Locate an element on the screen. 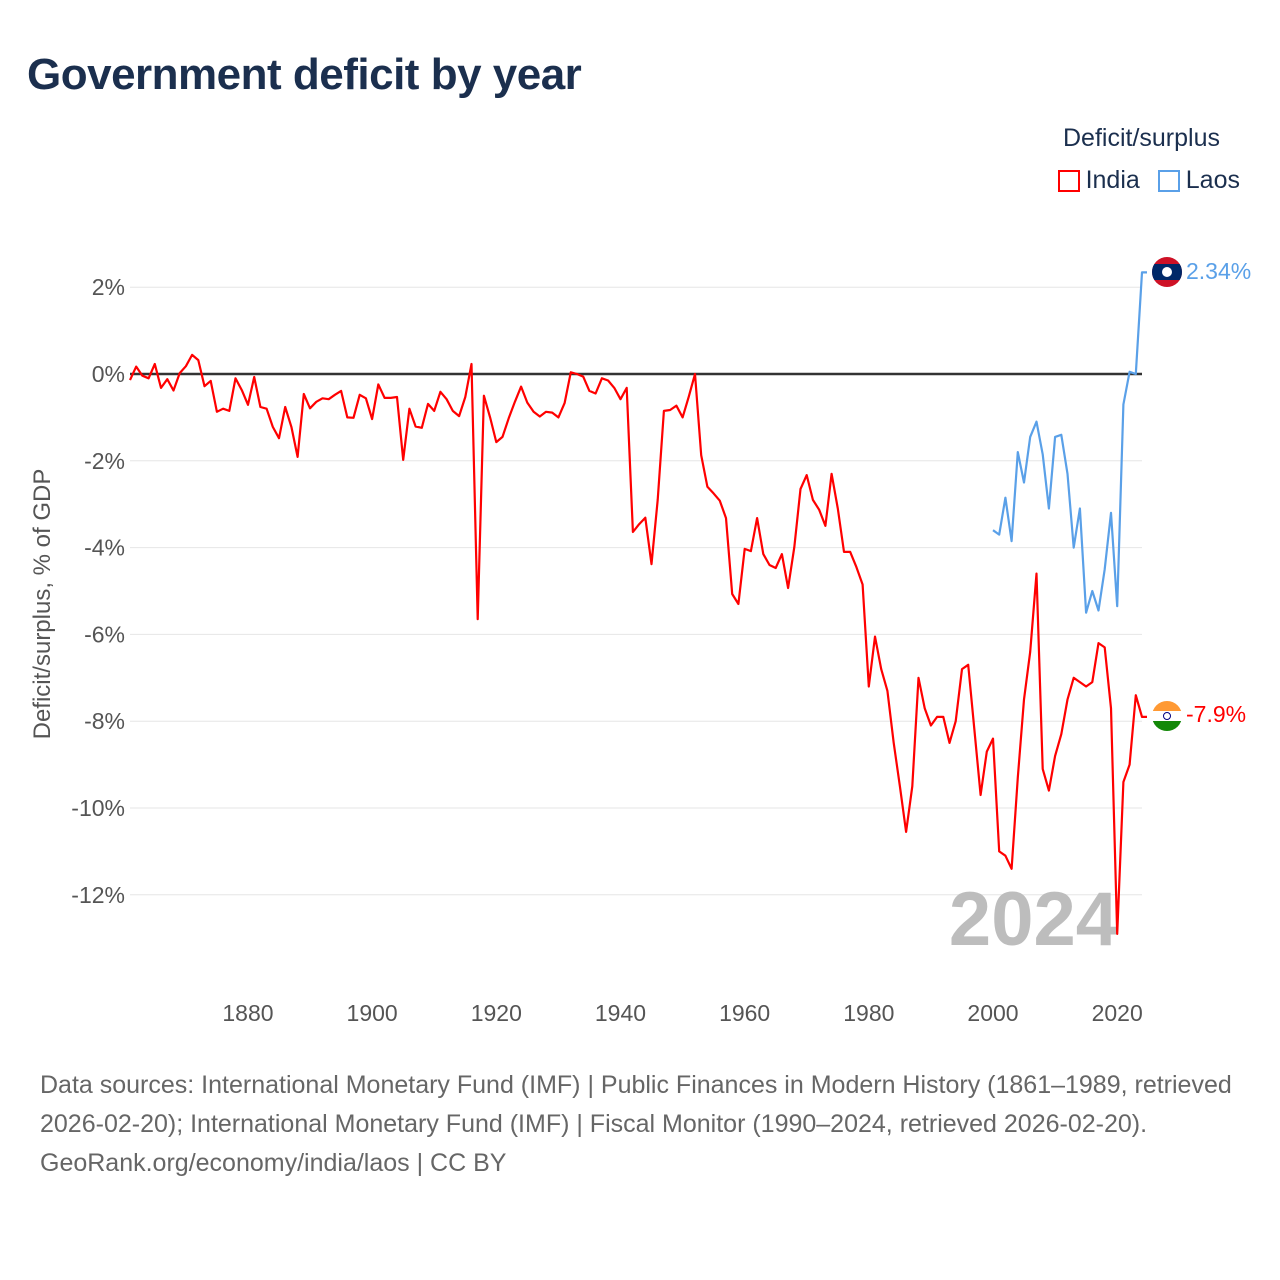 The height and width of the screenshot is (1280, 1280). y-axis-ticks: 2% 0% -2% -4% -6% -8% -10% -12% is located at coordinates (98, 591).